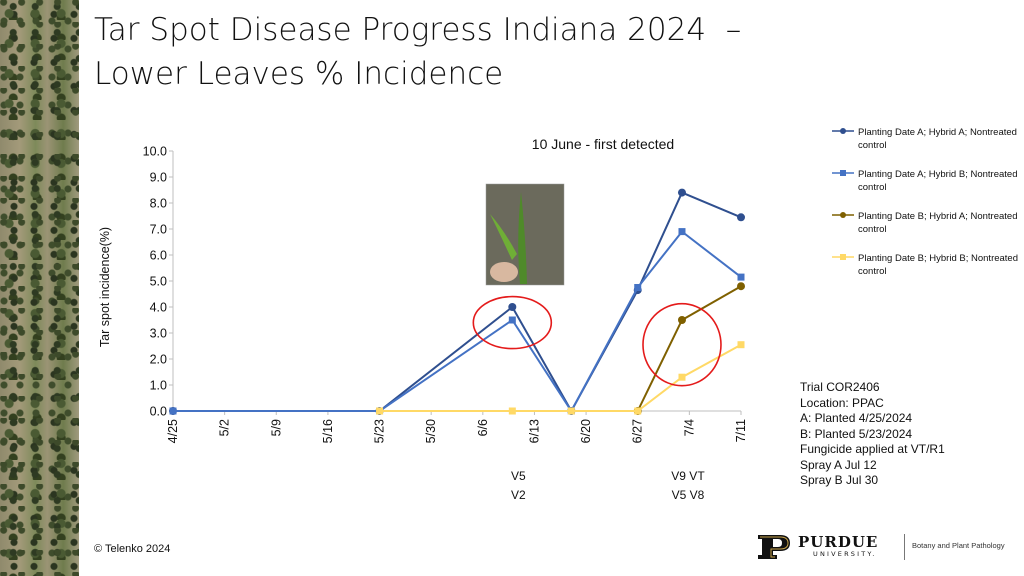 The height and width of the screenshot is (576, 1024). Describe the element at coordinates (483, 427) in the screenshot. I see `x-tick-label: 6/6` at that location.